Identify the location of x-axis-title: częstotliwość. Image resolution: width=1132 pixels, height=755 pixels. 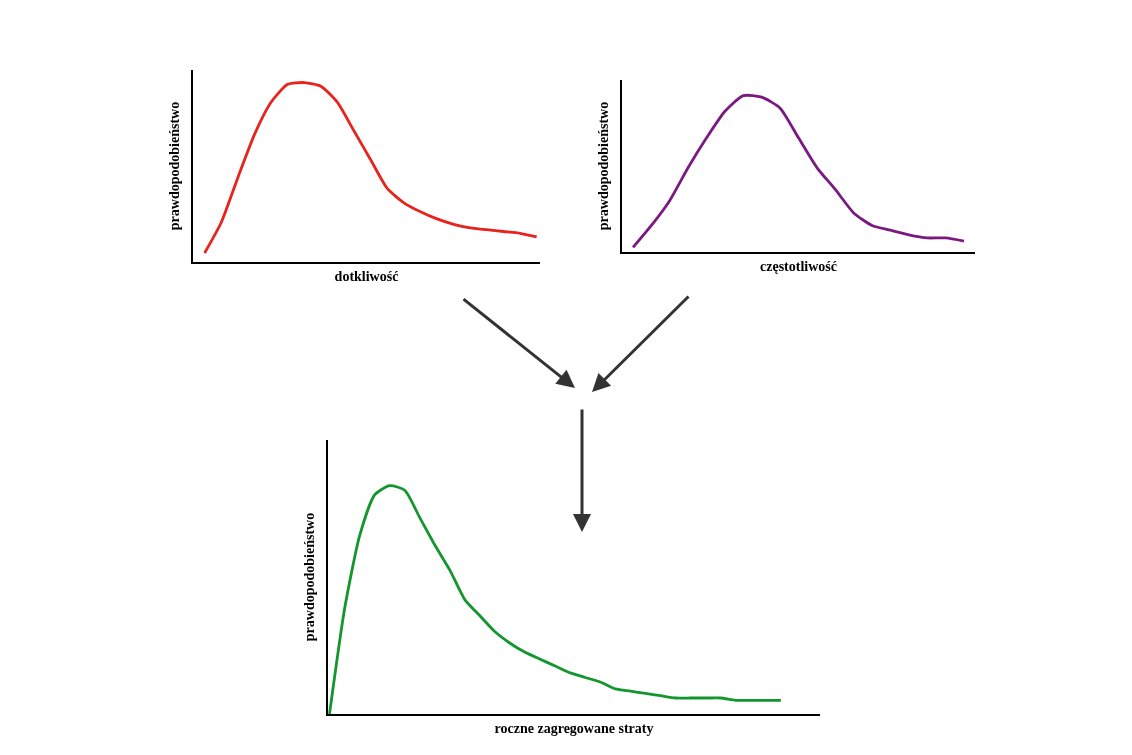
(798, 266).